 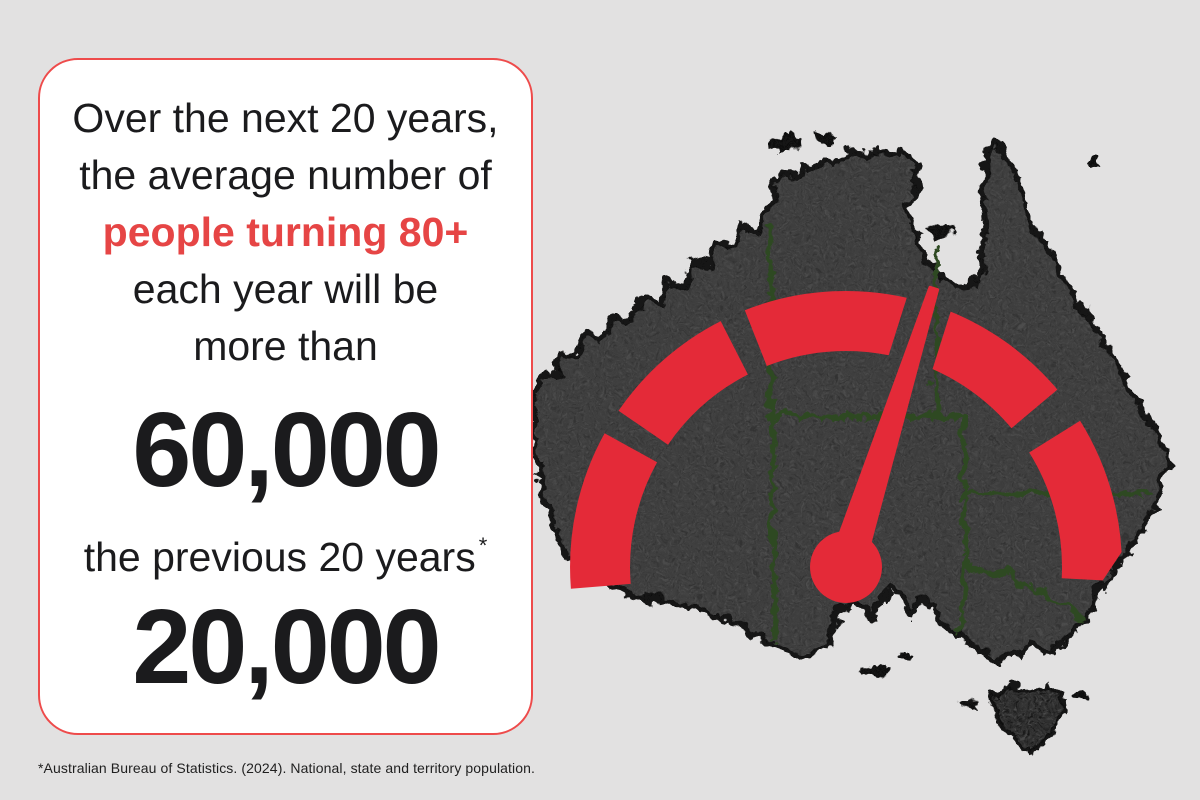 I want to click on stat-line-previous: the previous 20 years *, so click(x=285, y=551).